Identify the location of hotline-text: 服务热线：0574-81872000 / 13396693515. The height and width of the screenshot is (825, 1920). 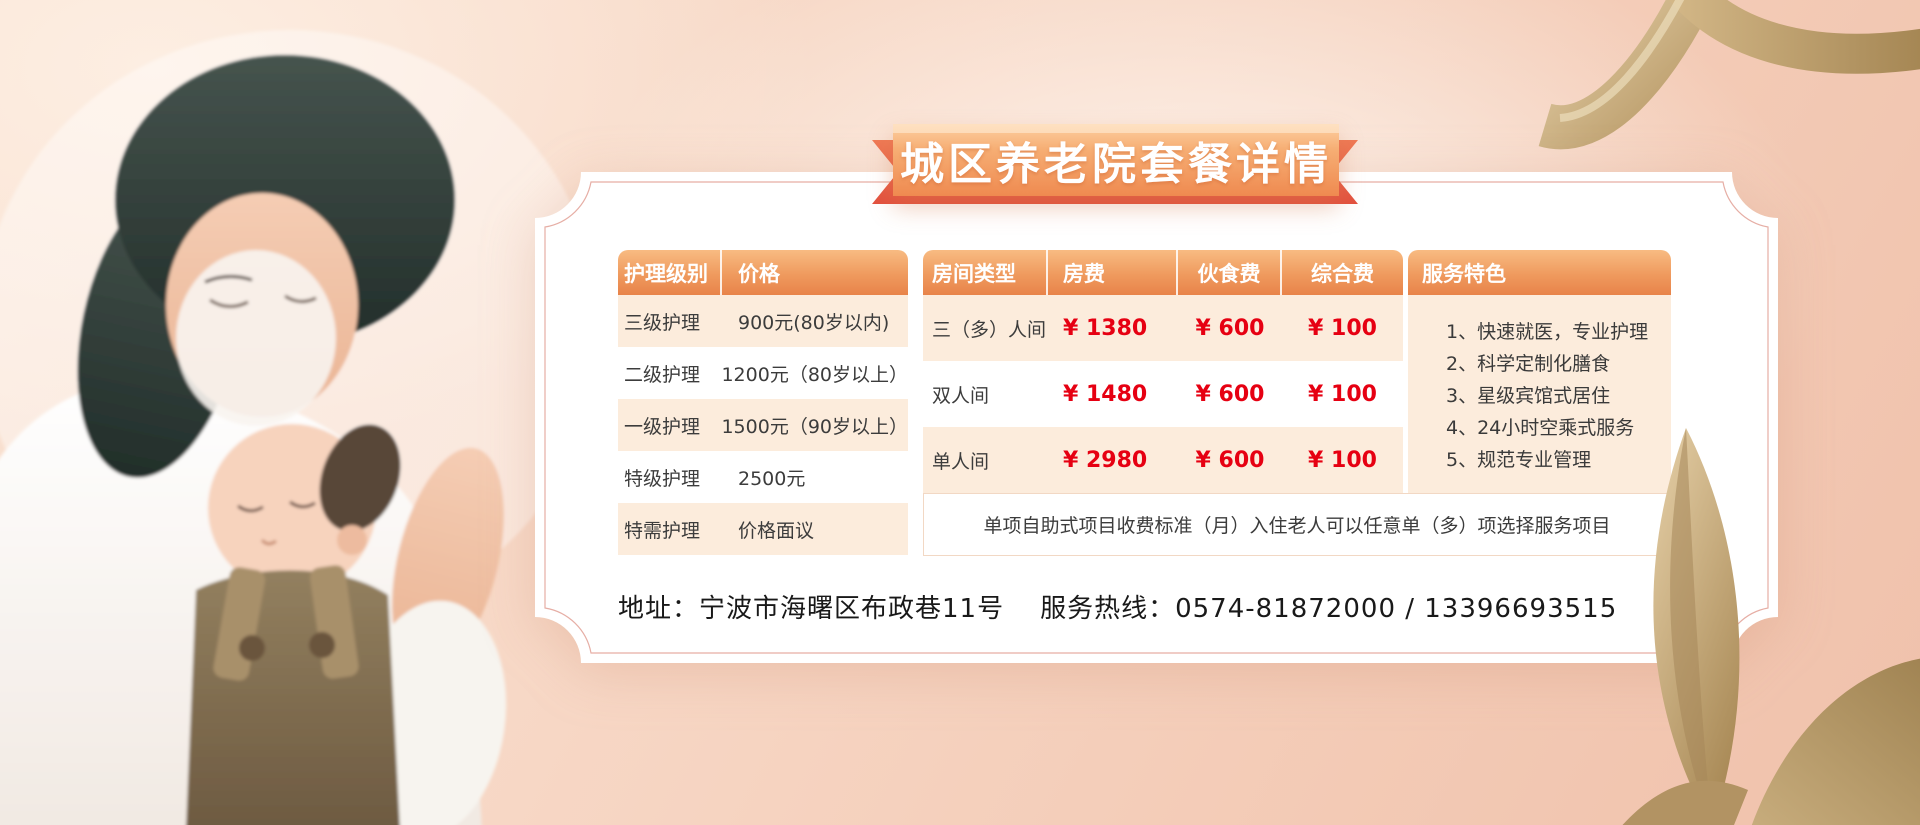
(1329, 609).